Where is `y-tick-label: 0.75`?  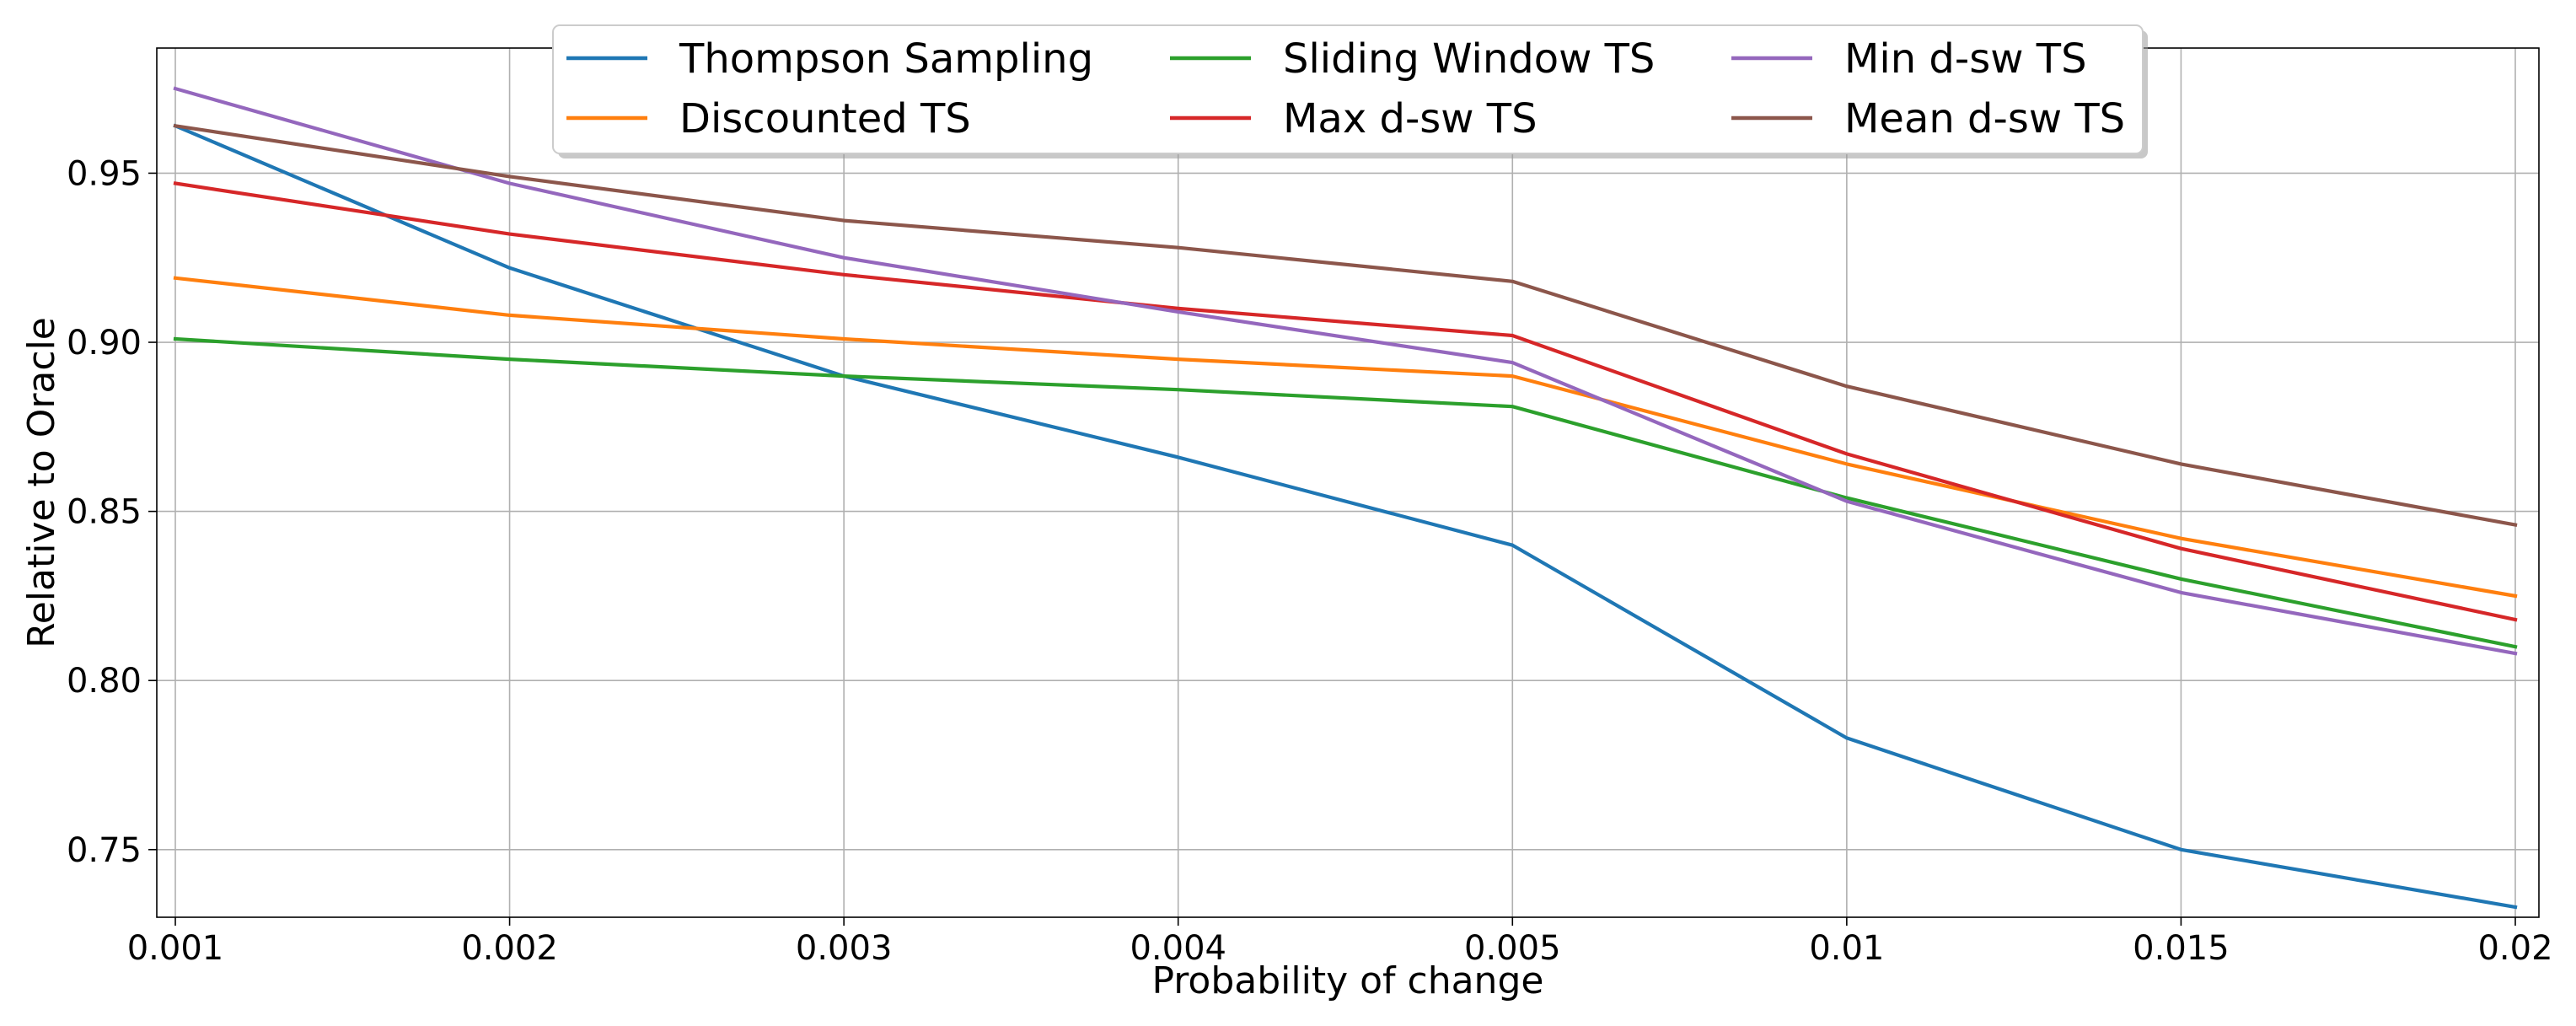
y-tick-label: 0.75 is located at coordinates (104, 850).